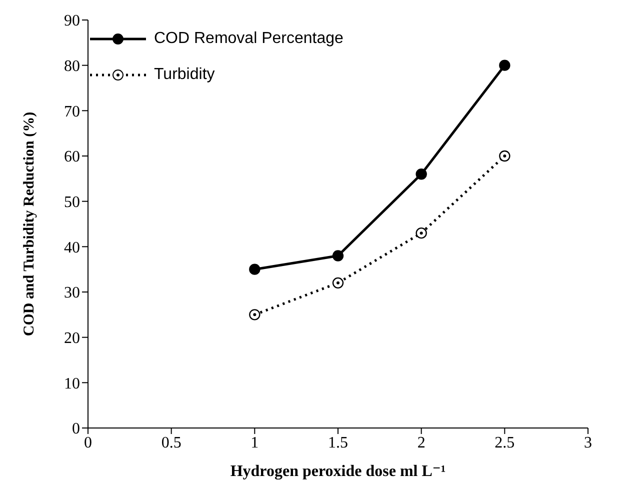 The image size is (617, 503). Describe the element at coordinates (72, 111) in the screenshot. I see `y-tick-label: 70` at that location.